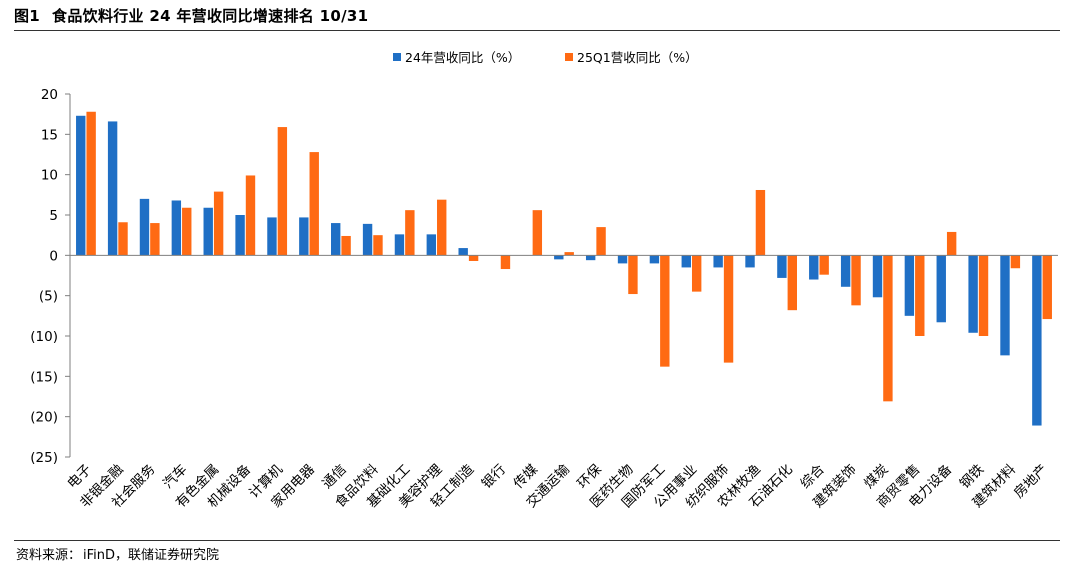 The height and width of the screenshot is (564, 1066). I want to click on x-tick-label: 房地产, so click(1031, 482).